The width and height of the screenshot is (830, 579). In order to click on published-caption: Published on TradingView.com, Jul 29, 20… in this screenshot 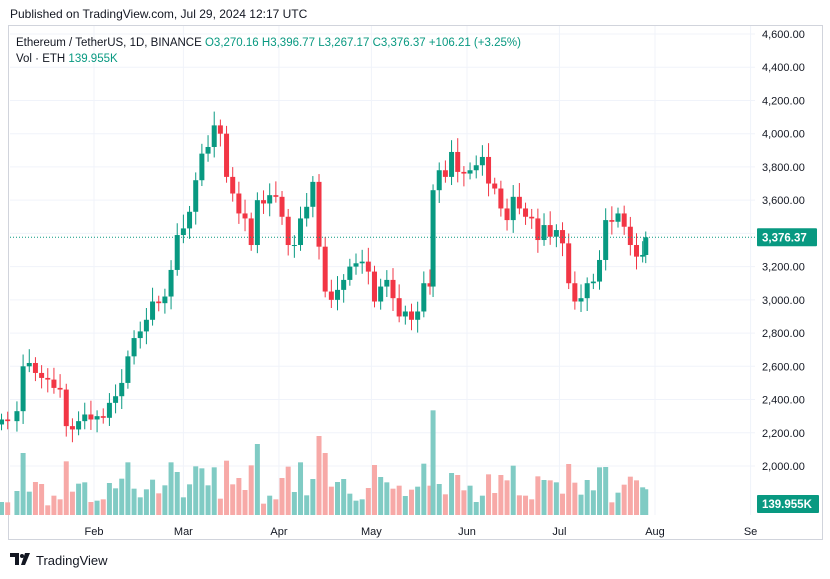, I will do `click(159, 14)`.